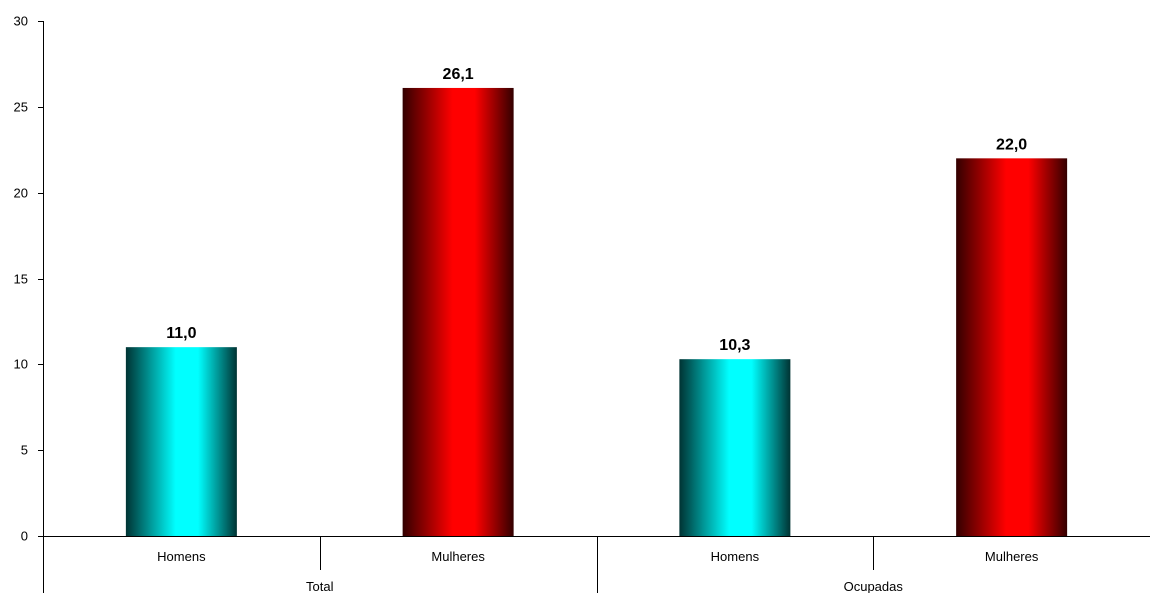  I want to click on y-tick-label: 5, so click(24, 450).